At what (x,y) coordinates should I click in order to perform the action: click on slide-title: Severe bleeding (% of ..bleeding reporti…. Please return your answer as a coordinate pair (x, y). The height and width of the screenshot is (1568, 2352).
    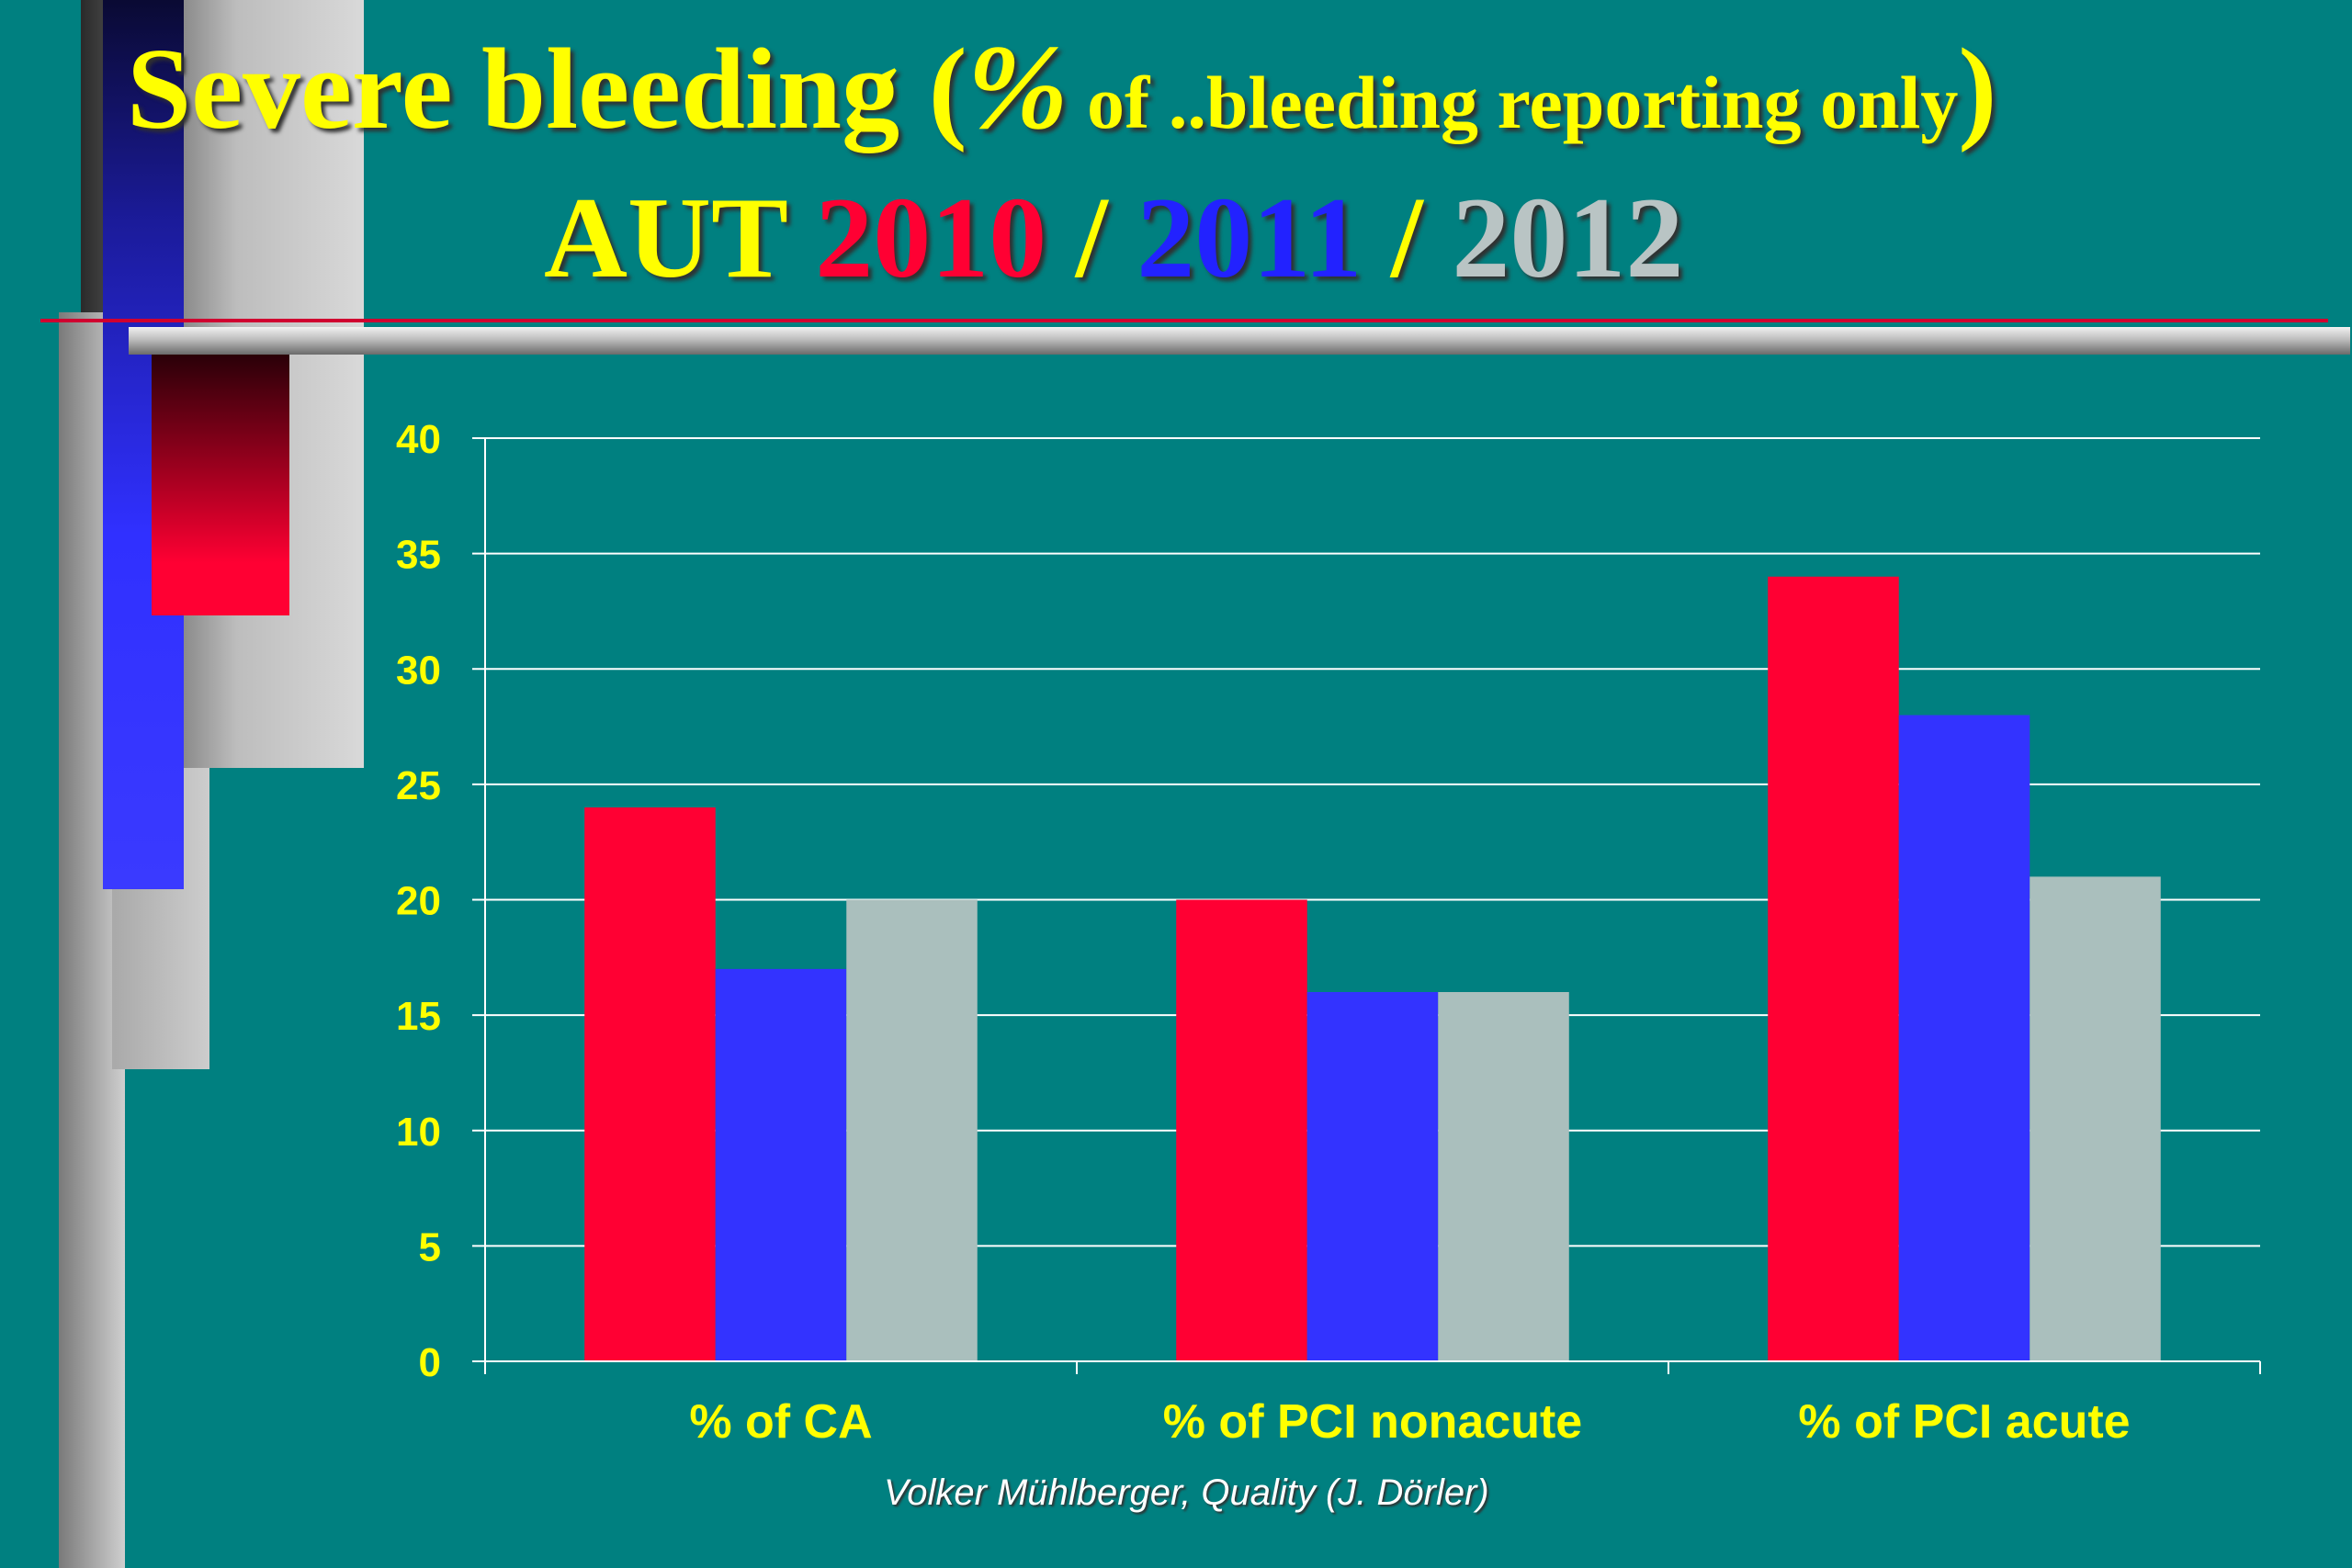
    Looking at the image, I should click on (1061, 87).